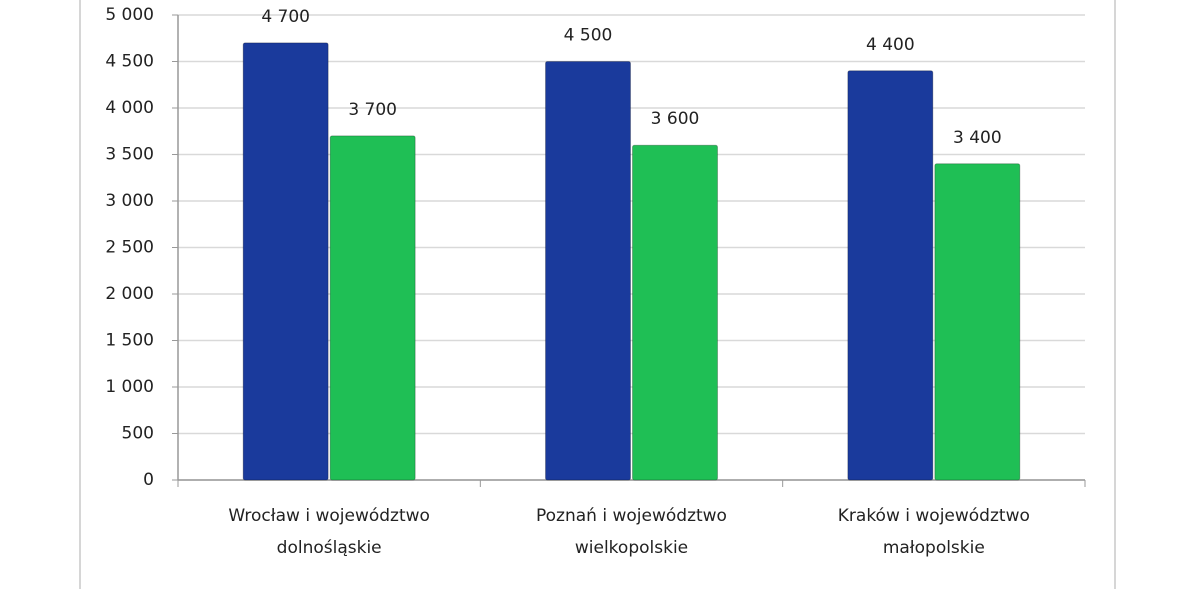  I want to click on data-label: 3 700, so click(372, 110).